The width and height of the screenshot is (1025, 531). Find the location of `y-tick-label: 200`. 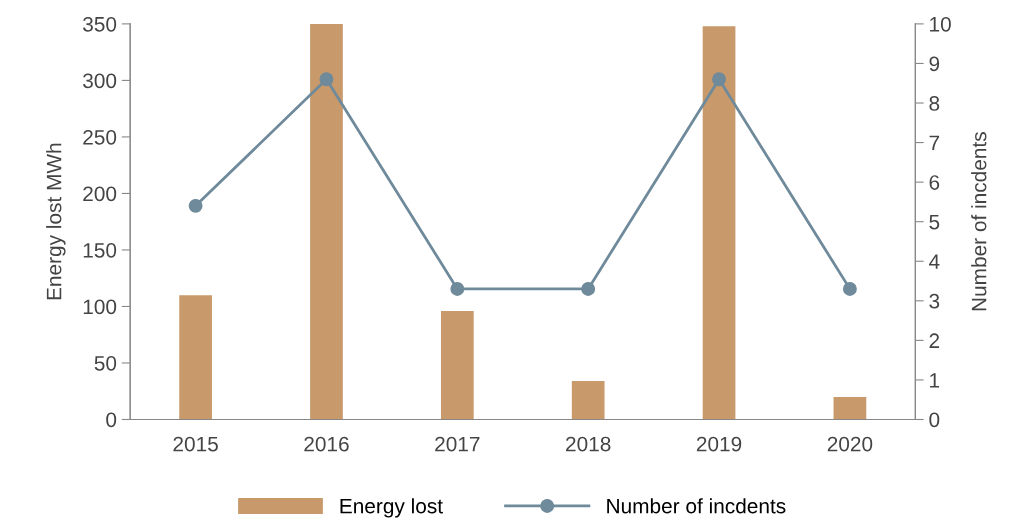

y-tick-label: 200 is located at coordinates (100, 194).